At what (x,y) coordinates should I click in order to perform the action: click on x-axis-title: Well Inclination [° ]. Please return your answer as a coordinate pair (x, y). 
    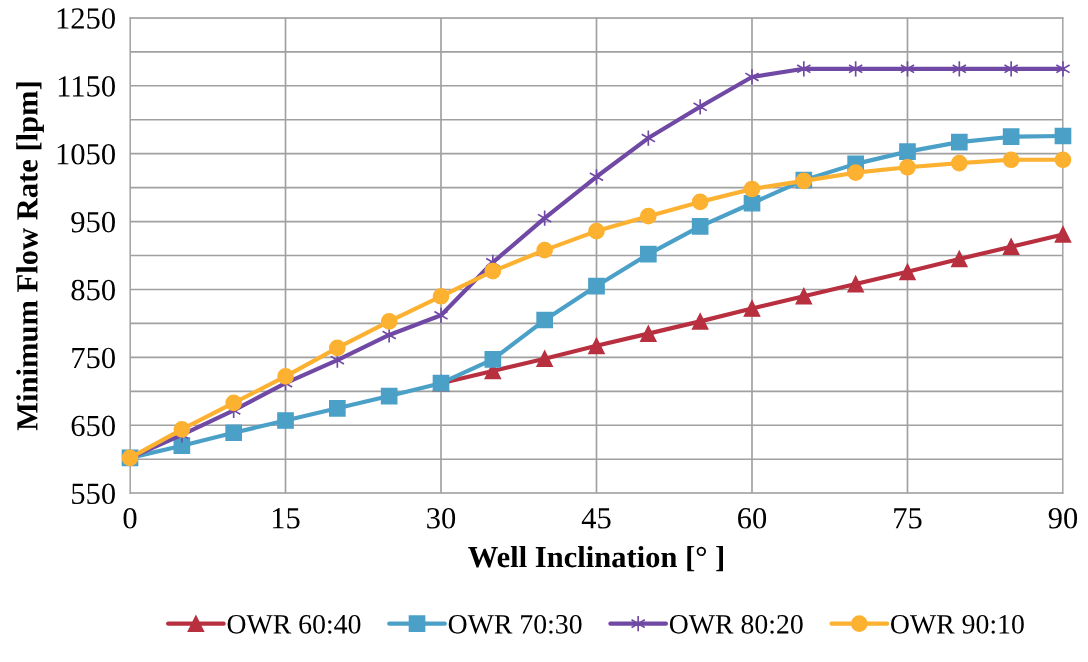
    Looking at the image, I should click on (595, 558).